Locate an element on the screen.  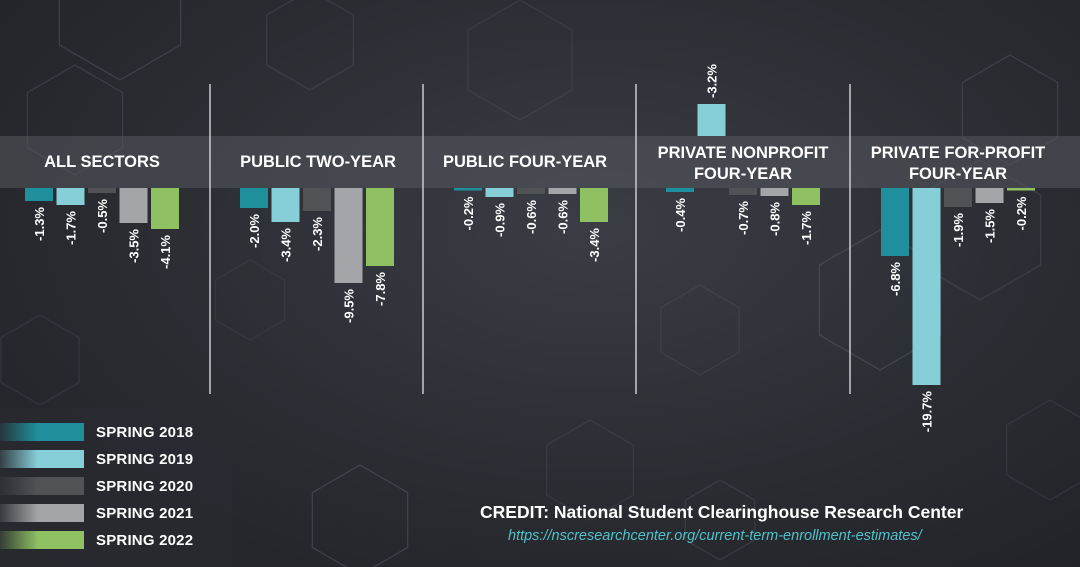
legend-item: SPRING 2018 is located at coordinates (116, 432).